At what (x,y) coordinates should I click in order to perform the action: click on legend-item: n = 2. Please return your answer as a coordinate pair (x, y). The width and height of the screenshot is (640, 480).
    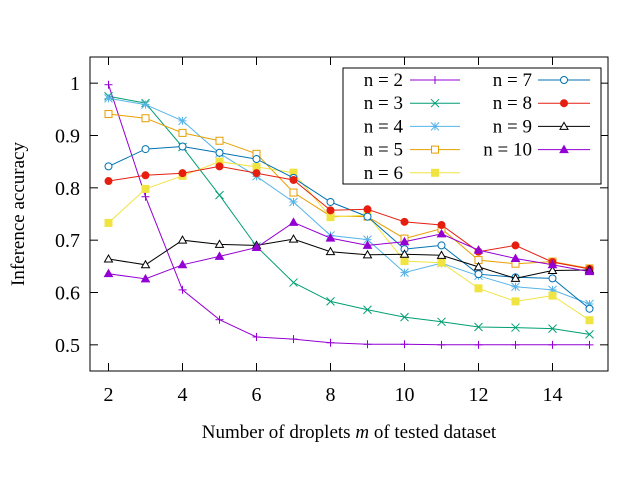
    Looking at the image, I should click on (412, 80).